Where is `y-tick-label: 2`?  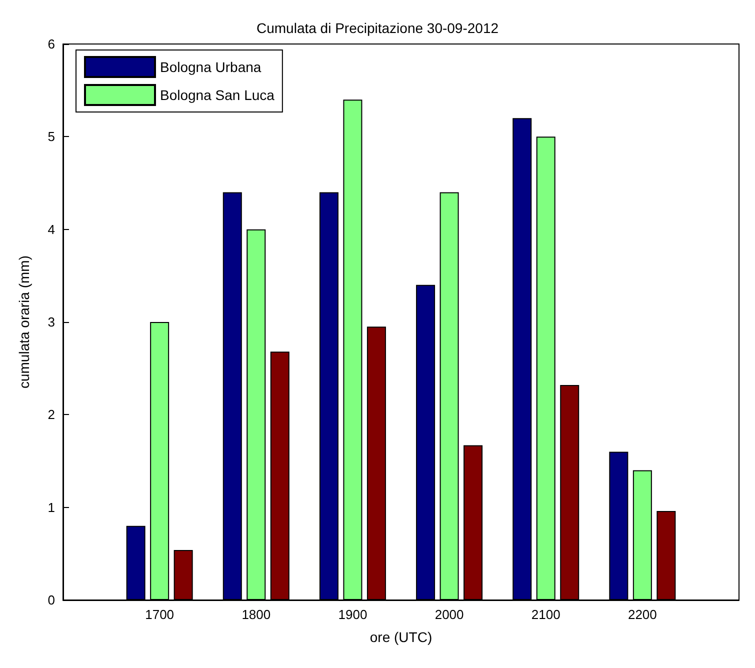 y-tick-label: 2 is located at coordinates (51, 414).